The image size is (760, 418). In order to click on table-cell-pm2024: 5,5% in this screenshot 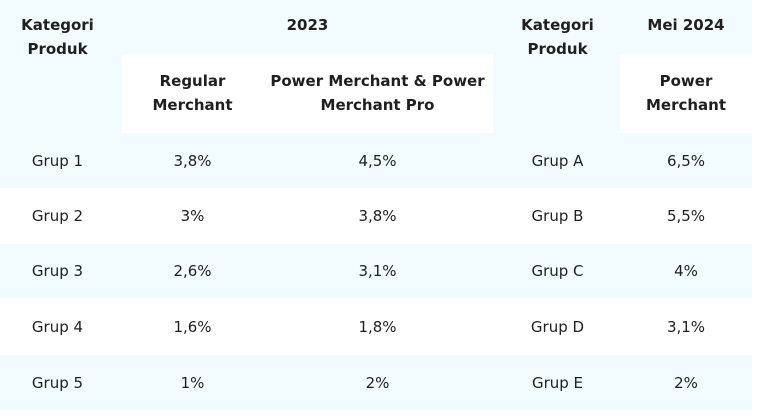, I will do `click(686, 216)`.